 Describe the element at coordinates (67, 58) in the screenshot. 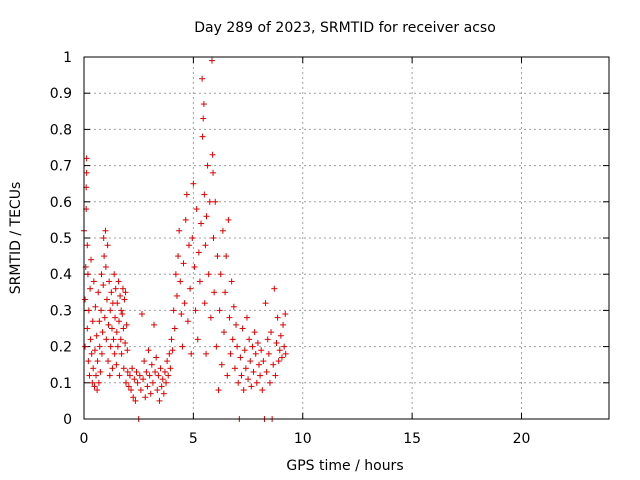

I see `y-tick-label: 1` at that location.